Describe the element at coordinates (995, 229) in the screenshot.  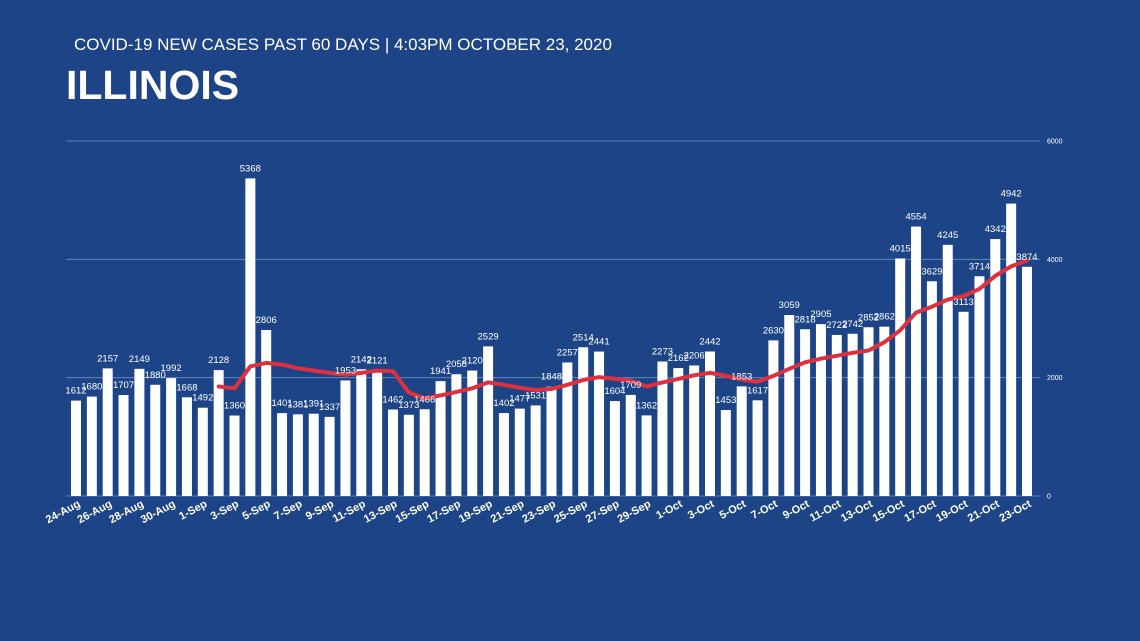
I see `data-label: 4342` at that location.